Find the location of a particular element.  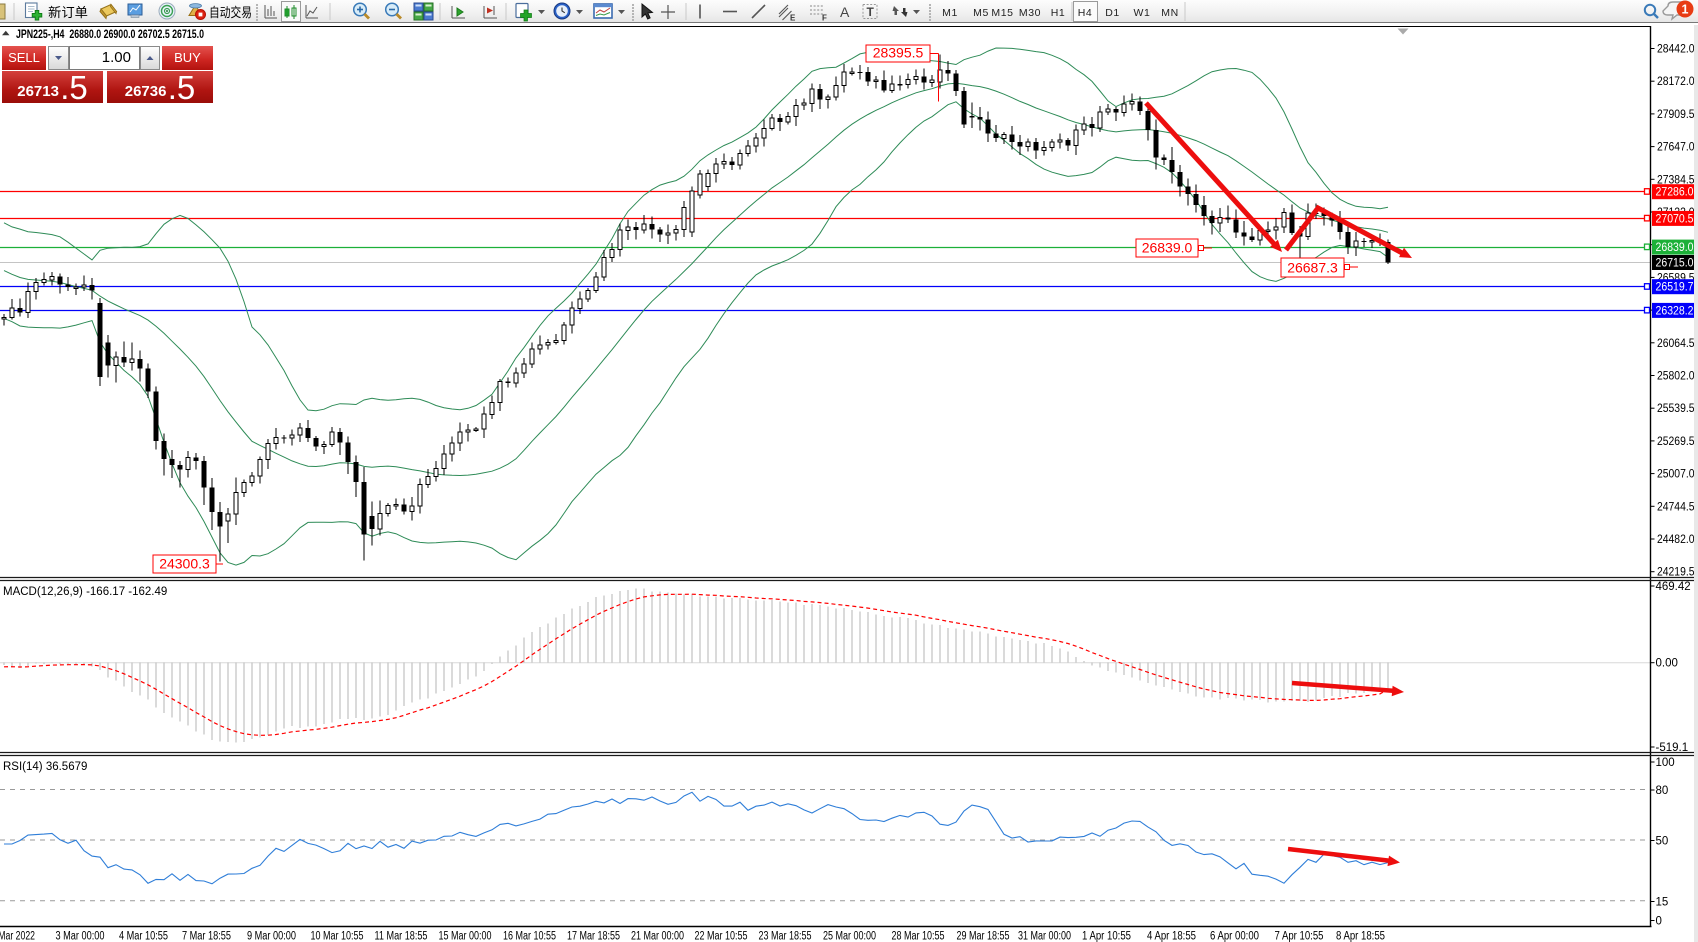

svg-text: 1 Apr 10:55 is located at coordinates (1106, 936).